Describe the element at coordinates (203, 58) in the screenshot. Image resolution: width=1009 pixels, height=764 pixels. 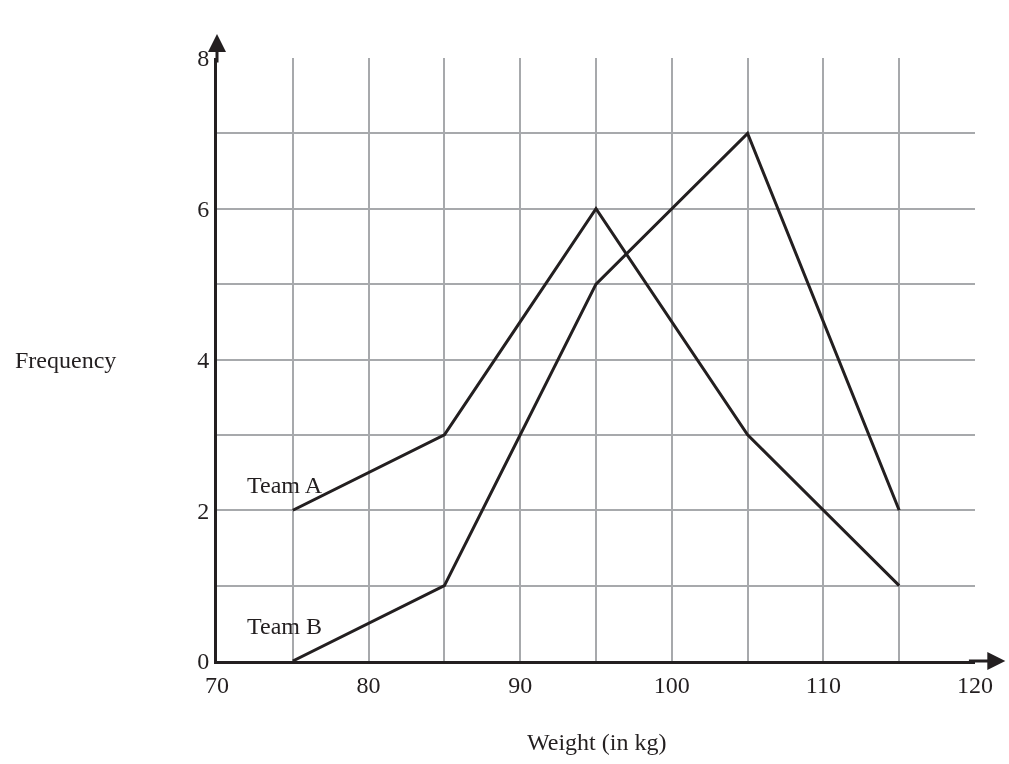
I see `y-tick-label: 8` at that location.